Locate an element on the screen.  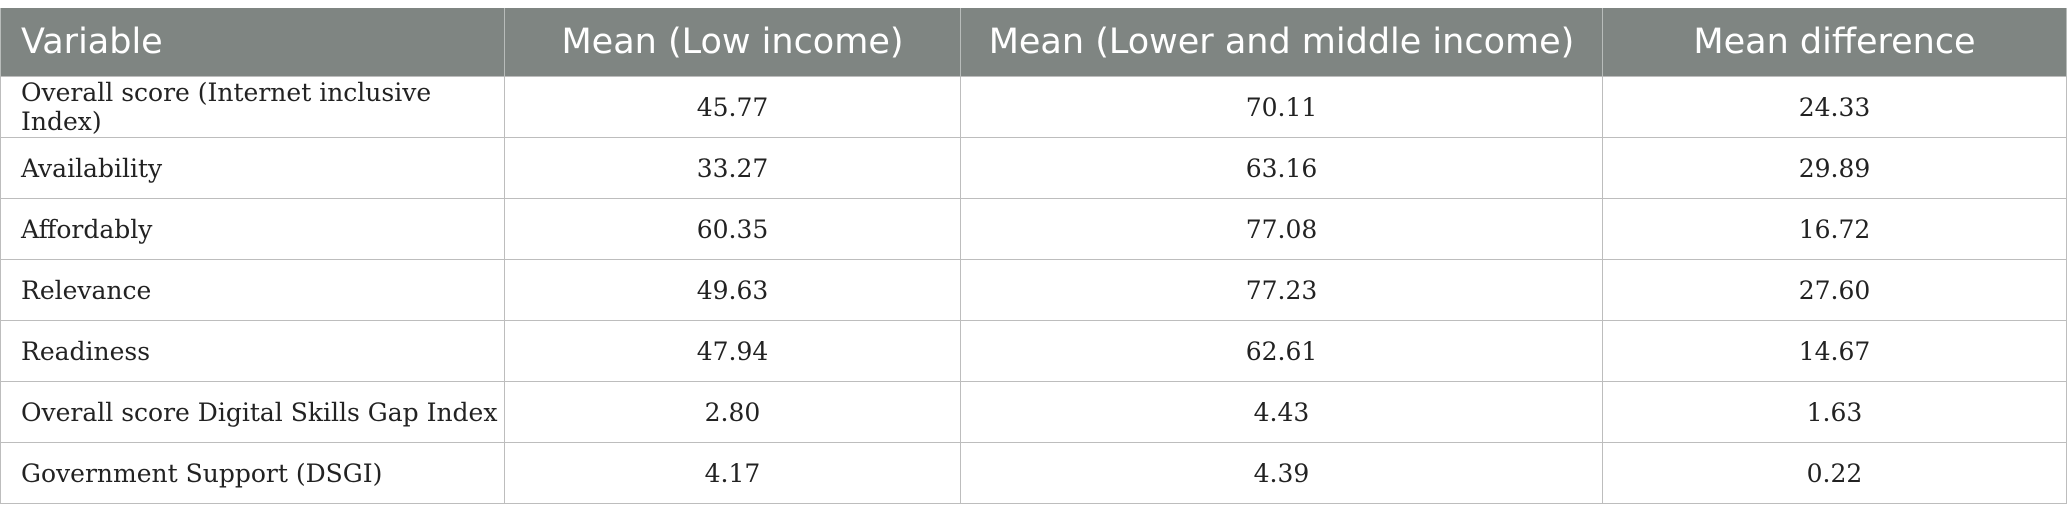
table-row: Availability 33.27 63.16 29.89 is located at coordinates (1033, 168).